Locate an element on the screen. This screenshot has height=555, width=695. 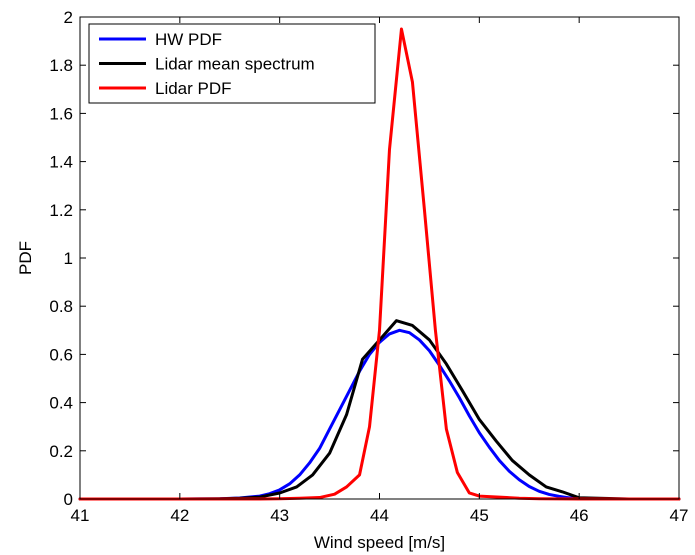
y-tick-label: 1.2 is located at coordinates (61, 210).